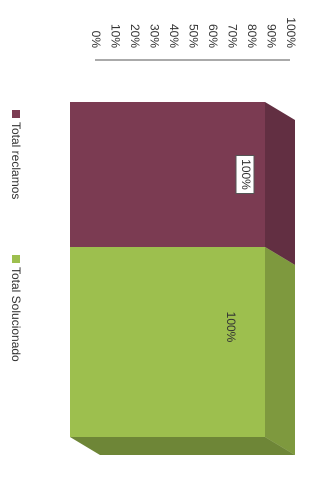  What do you see at coordinates (252, 36) in the screenshot?
I see `y-tick-label: 80%` at bounding box center [252, 36].